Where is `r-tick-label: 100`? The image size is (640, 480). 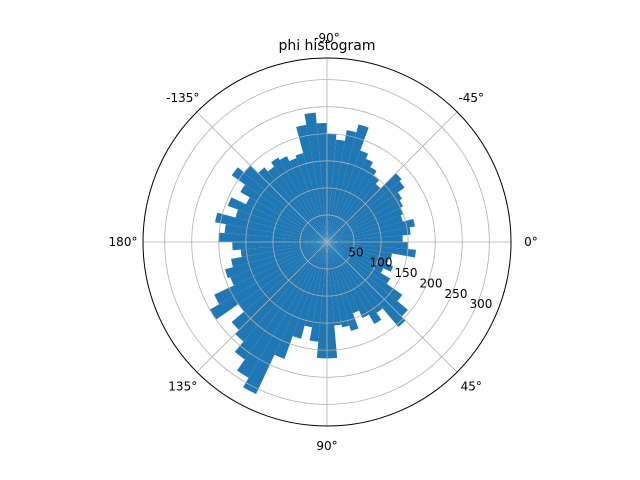
r-tick-label: 100 is located at coordinates (381, 263).